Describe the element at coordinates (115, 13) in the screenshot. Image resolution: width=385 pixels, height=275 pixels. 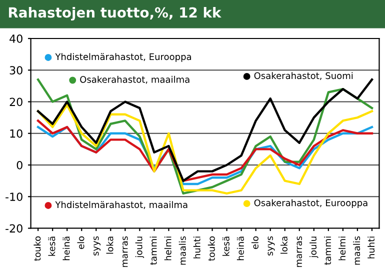
I see `chart-title: Rahastojen tuotto,%, 12 kk` at that location.